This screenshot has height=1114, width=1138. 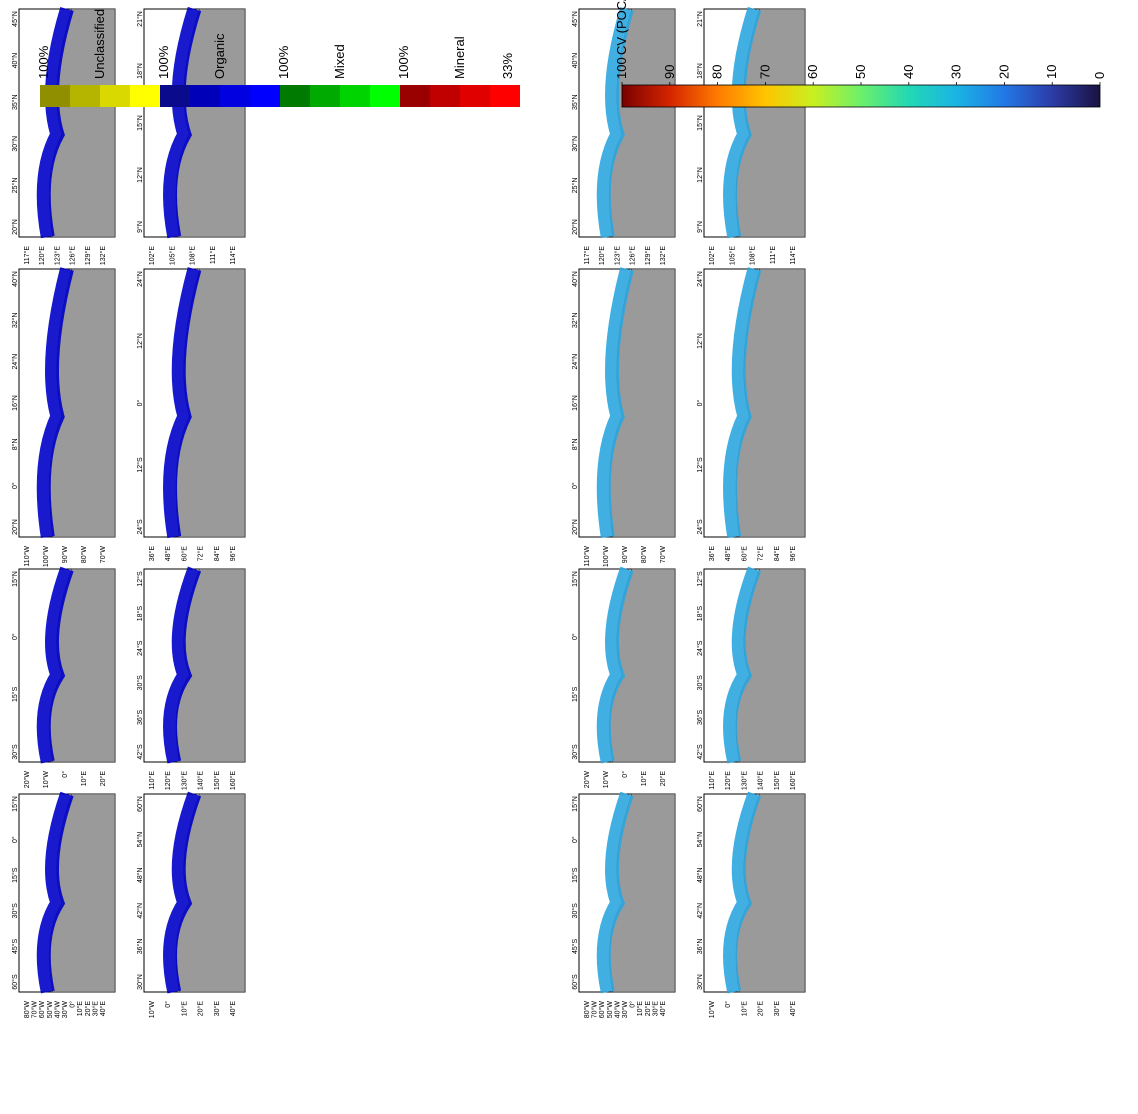 I want to click on cv-tick-label: 90, so click(x=669, y=72).